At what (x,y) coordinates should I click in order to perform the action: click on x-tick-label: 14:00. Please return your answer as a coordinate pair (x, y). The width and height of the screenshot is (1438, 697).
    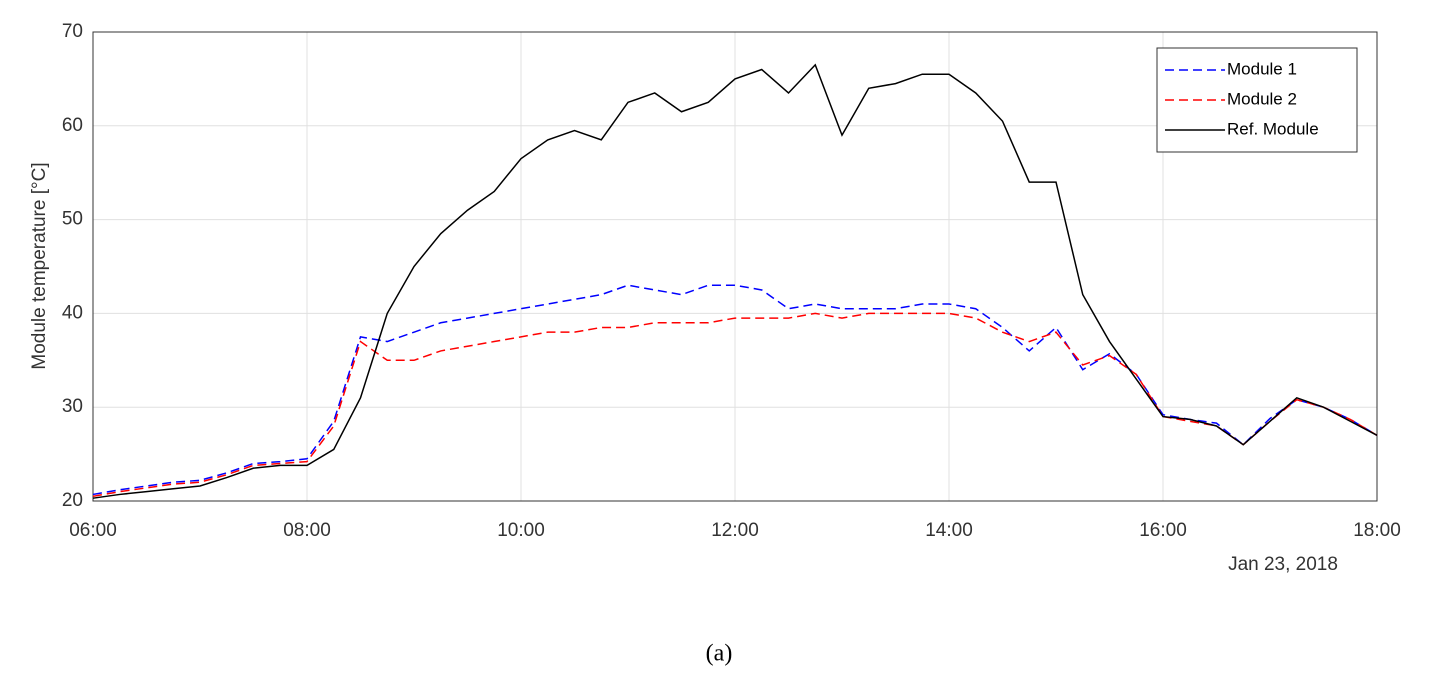
    Looking at the image, I should click on (949, 530).